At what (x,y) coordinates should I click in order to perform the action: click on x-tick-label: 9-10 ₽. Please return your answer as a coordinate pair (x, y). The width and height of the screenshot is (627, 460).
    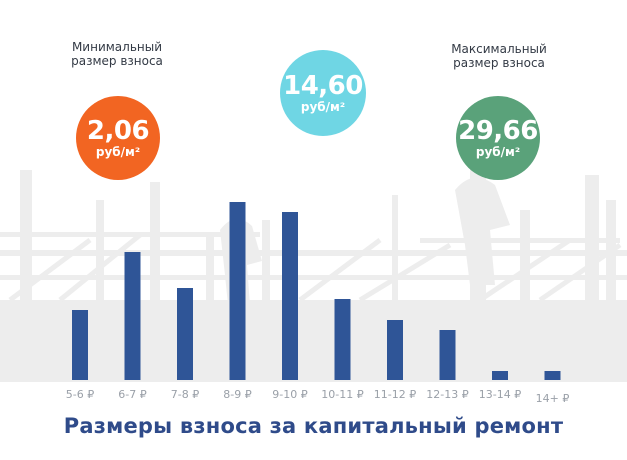
    Looking at the image, I should click on (289, 394).